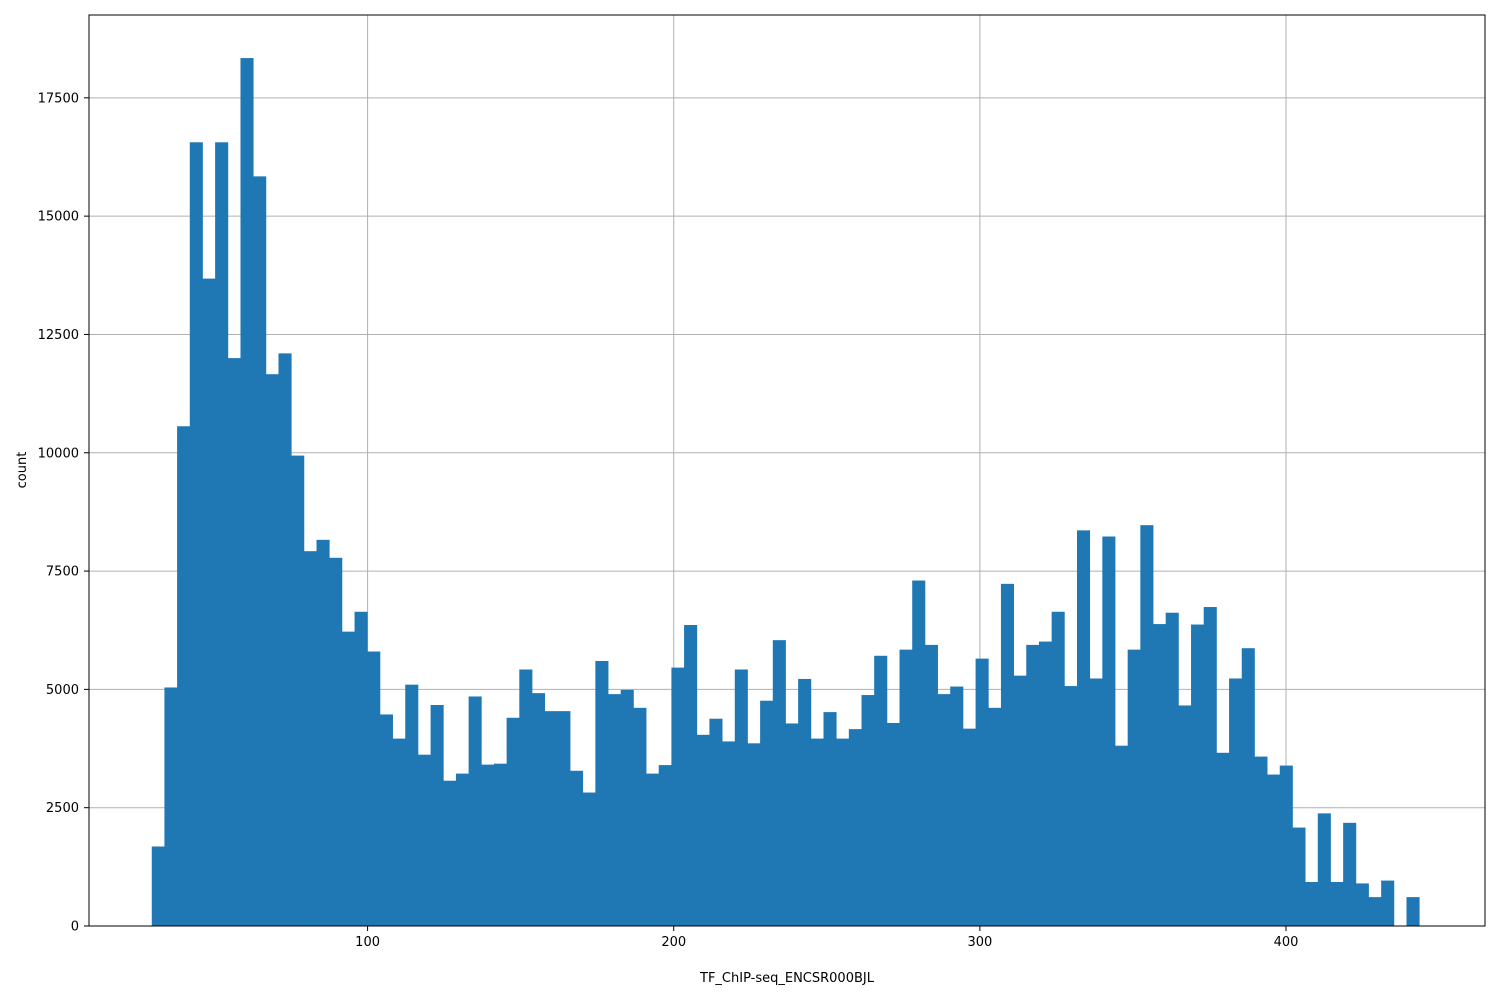  What do you see at coordinates (58, 217) in the screenshot?
I see `y-tick-label: 15000` at bounding box center [58, 217].